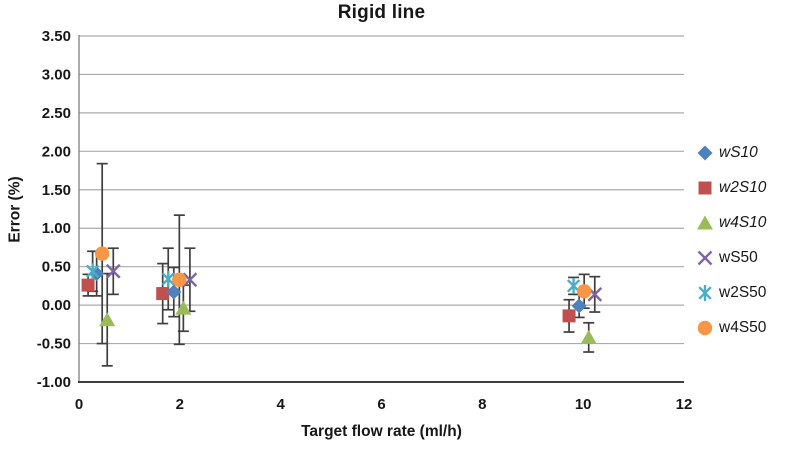 The width and height of the screenshot is (794, 450). What do you see at coordinates (705, 328) in the screenshot?
I see `legend-marker-circle-icon` at bounding box center [705, 328].